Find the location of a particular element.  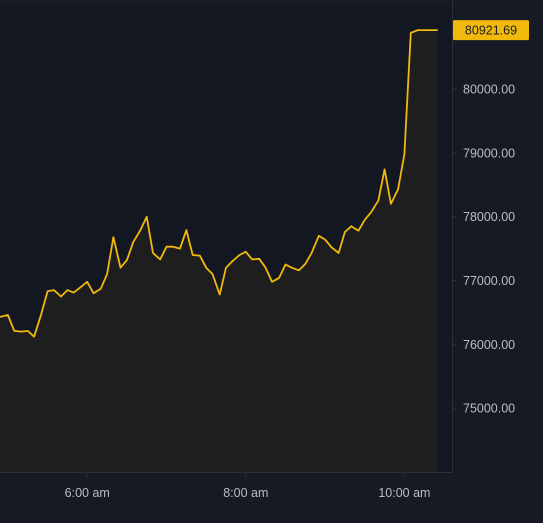

y-tick-label: 78000.00 is located at coordinates (489, 217).